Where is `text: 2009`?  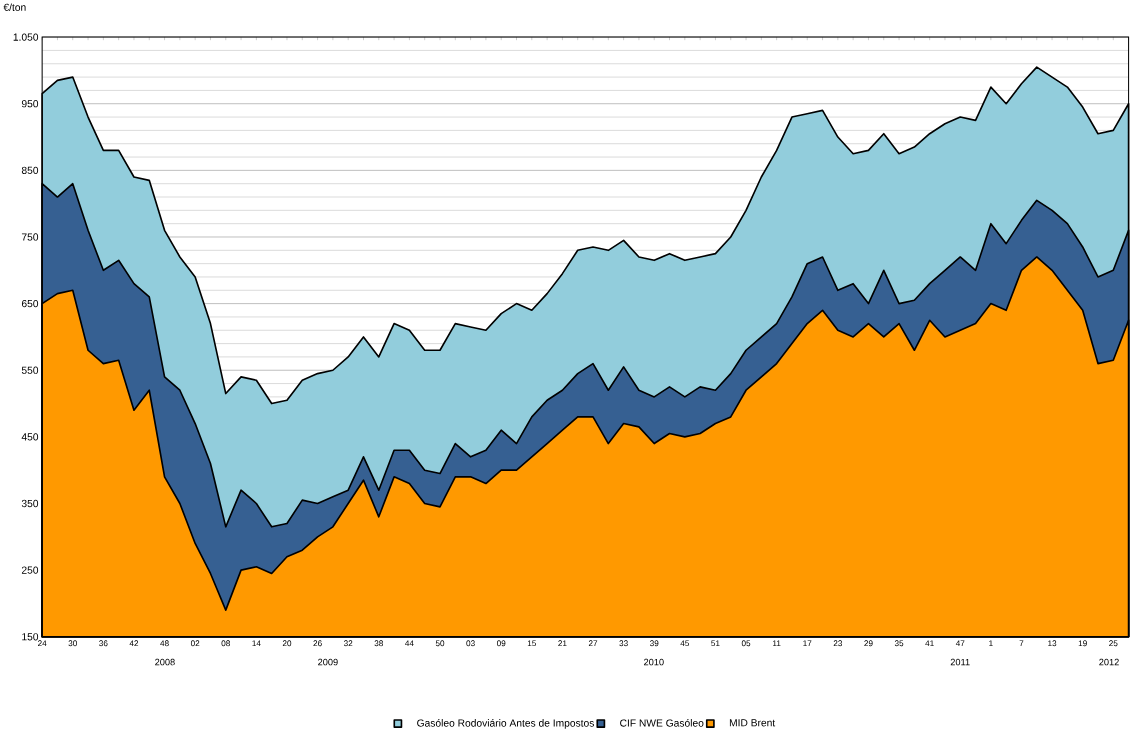 text: 2009 is located at coordinates (328, 662).